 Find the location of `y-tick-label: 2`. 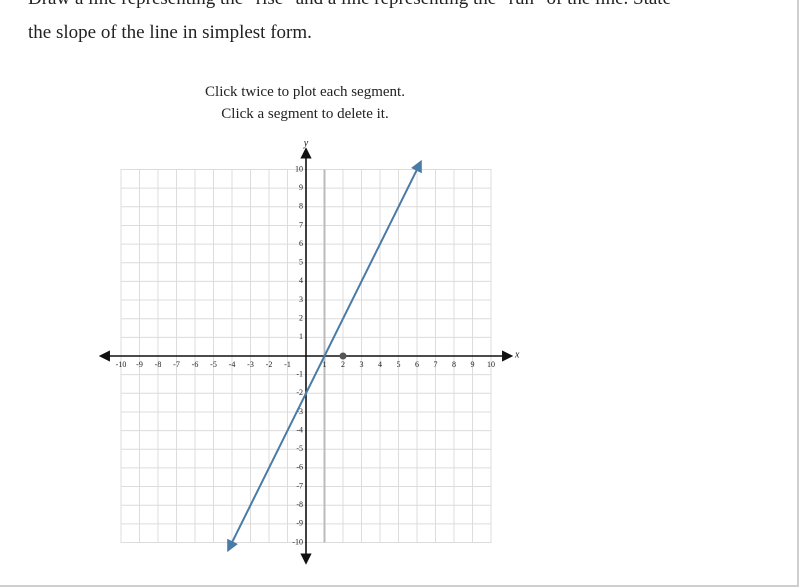

y-tick-label: 2 is located at coordinates (301, 318).